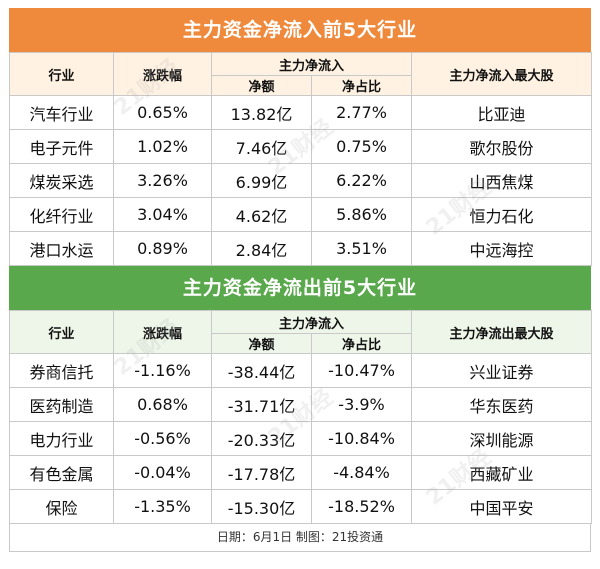 Image resolution: width=600 pixels, height=569 pixels. What do you see at coordinates (61, 214) in the screenshot?
I see `industry-cell: 化纤行业` at bounding box center [61, 214].